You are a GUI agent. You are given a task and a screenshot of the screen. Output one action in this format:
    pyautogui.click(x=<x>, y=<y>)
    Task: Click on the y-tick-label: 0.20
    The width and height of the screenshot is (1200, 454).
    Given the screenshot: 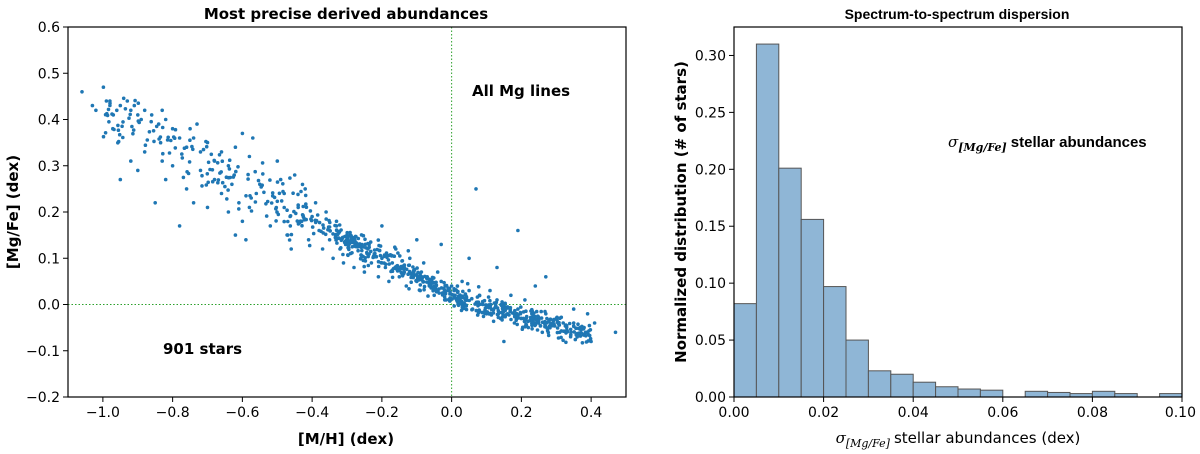 What is the action you would take?
    pyautogui.click(x=710, y=170)
    